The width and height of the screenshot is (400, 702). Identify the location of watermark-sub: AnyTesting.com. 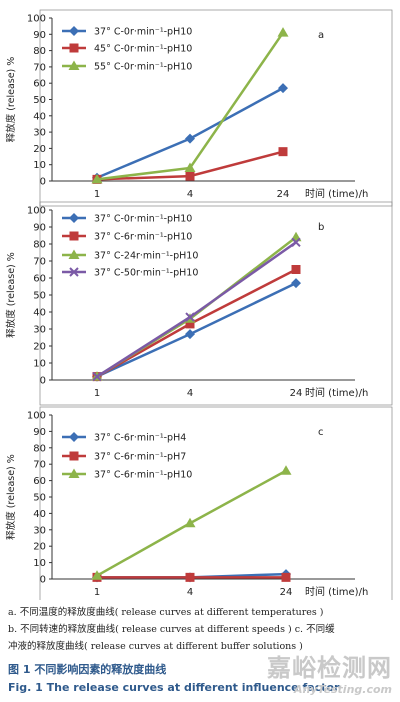
(342, 689).